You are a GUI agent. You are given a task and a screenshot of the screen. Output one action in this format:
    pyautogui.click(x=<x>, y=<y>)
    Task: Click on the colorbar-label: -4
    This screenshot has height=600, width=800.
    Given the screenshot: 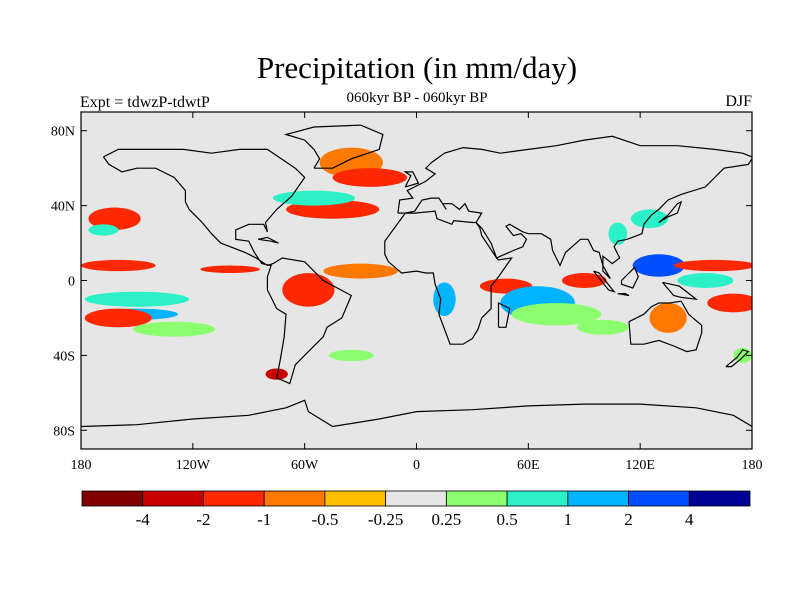 What is the action you would take?
    pyautogui.click(x=143, y=519)
    